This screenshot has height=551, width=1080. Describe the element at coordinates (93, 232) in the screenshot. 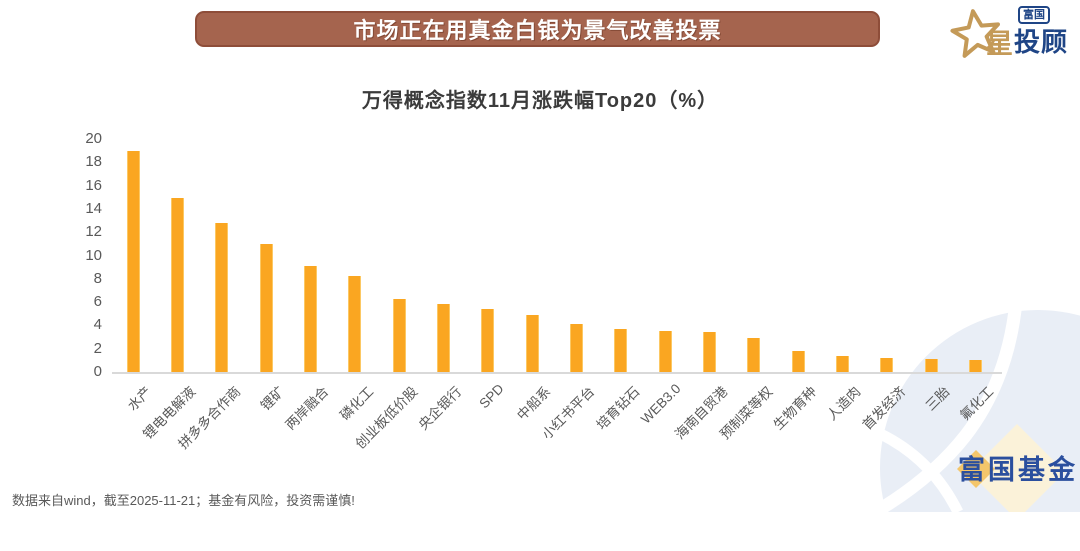

I see `y-axis-tick-label: 12` at that location.